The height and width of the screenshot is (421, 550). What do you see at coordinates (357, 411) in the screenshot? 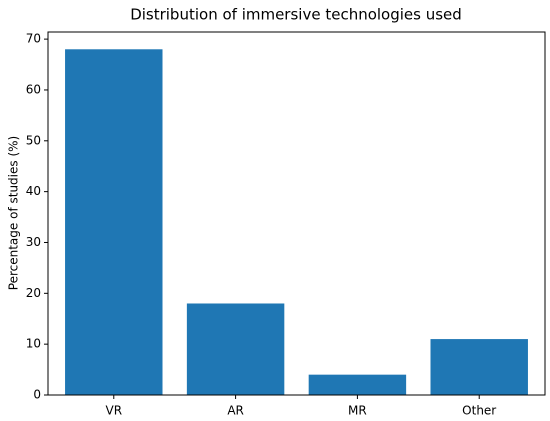
I see `x-tick-label: MR` at bounding box center [357, 411].